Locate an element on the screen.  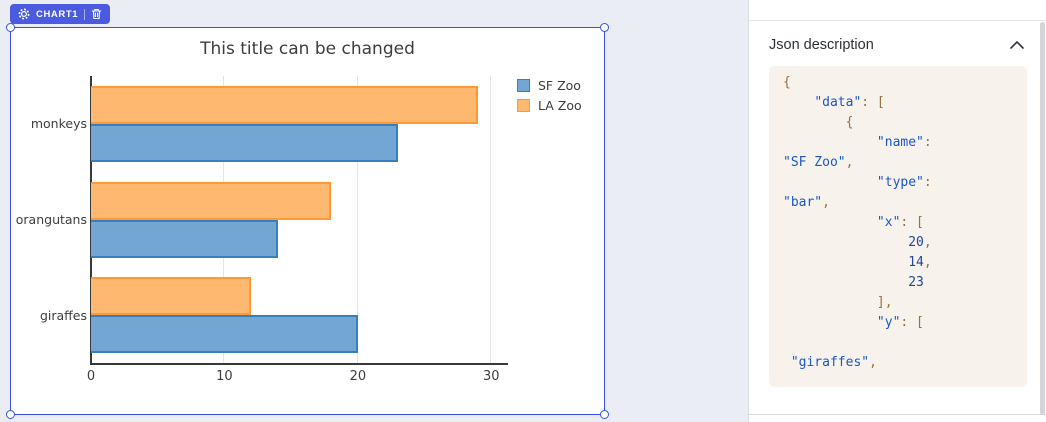
selection-handle-top-right is located at coordinates (604, 27).